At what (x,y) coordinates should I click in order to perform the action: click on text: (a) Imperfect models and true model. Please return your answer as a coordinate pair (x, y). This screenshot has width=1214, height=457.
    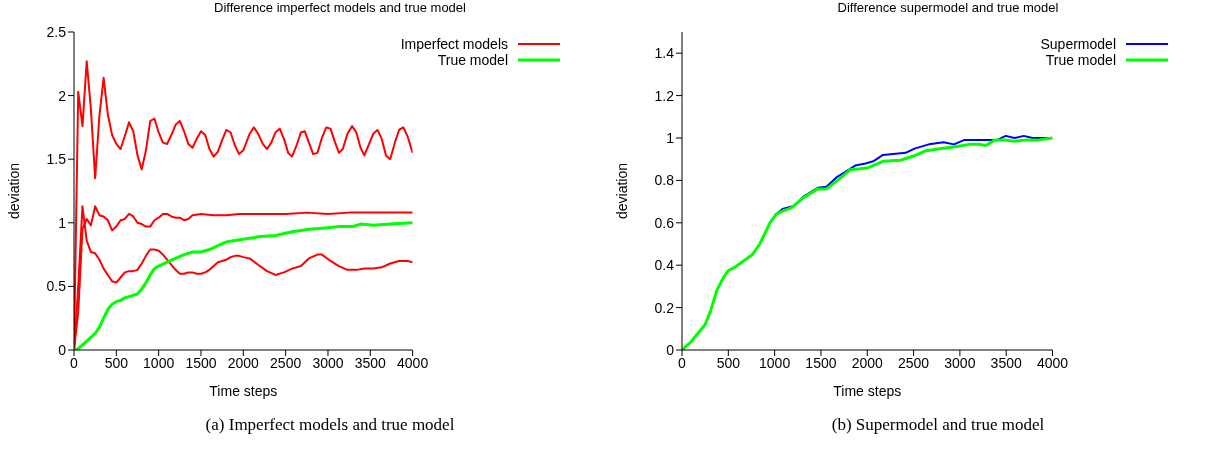
    Looking at the image, I should click on (330, 425).